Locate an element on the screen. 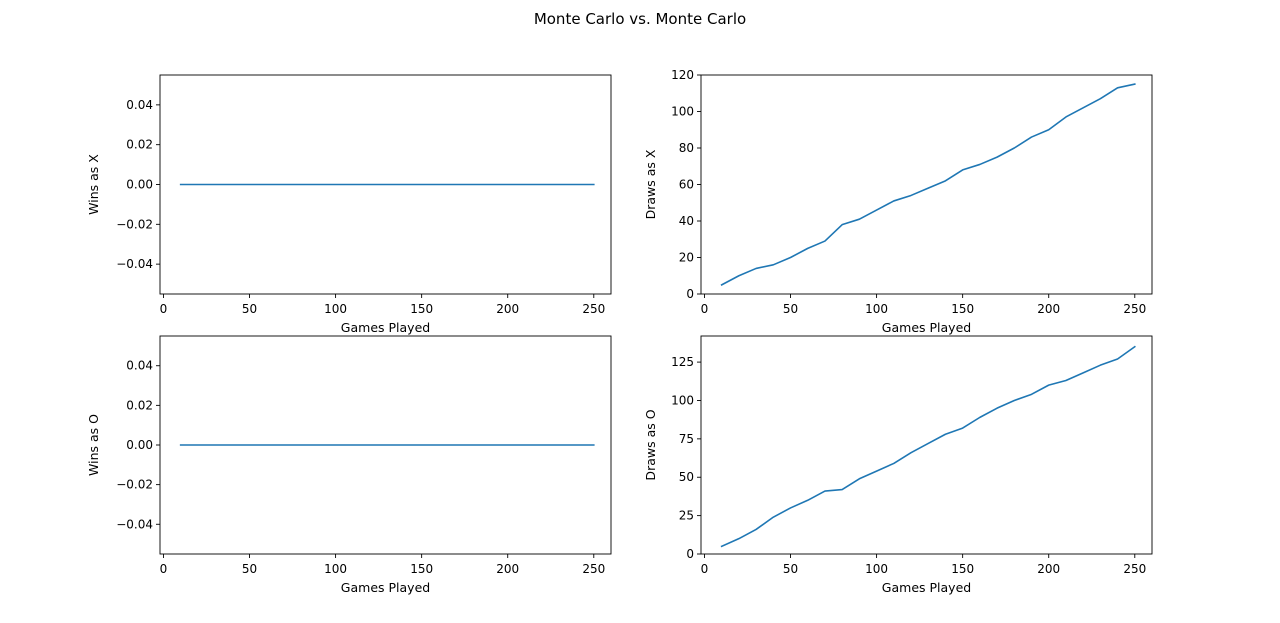  y-axis-label: Draws as O is located at coordinates (650, 444).